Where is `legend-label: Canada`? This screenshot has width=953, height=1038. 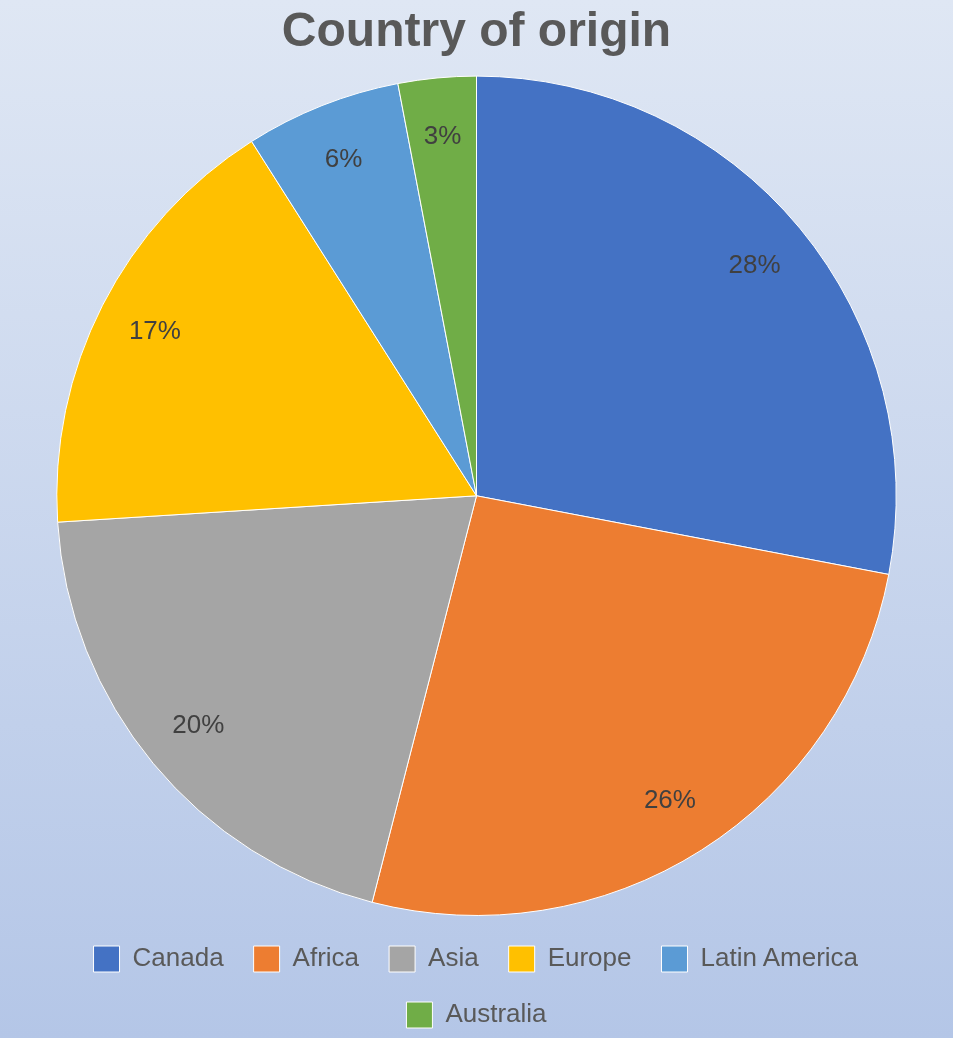 legend-label: Canada is located at coordinates (178, 957).